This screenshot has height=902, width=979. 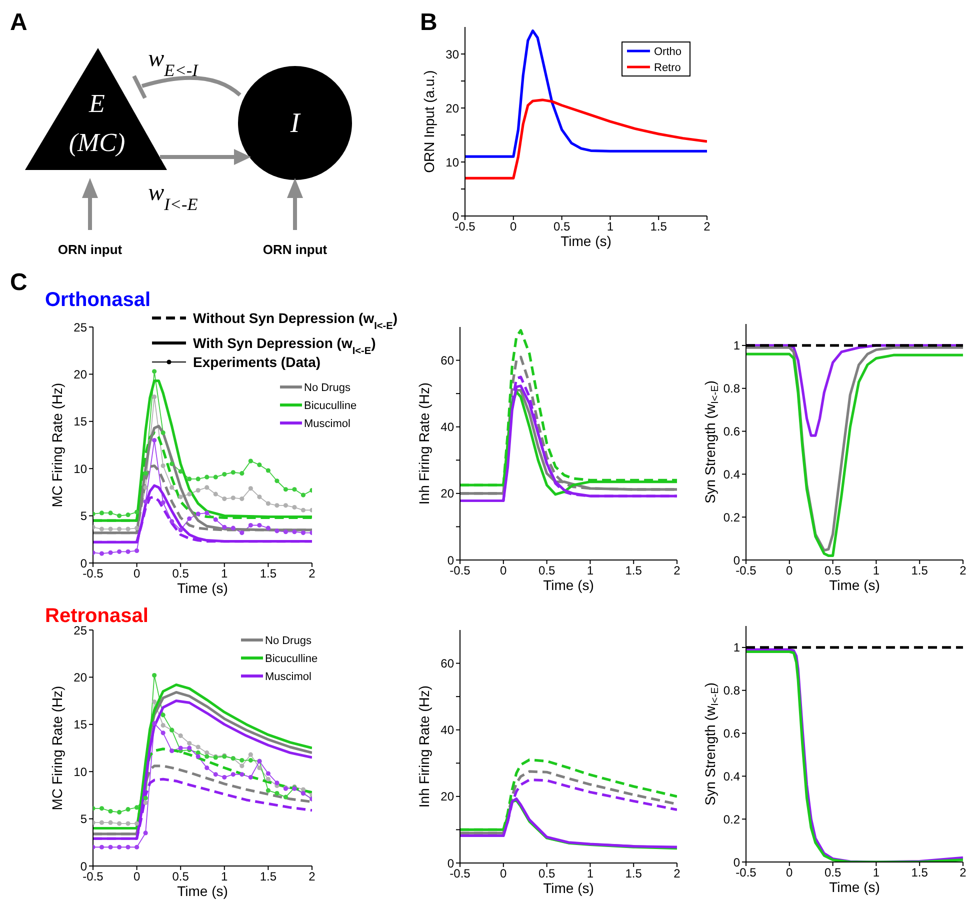 I want to click on y-axis-title: MC Firing Rate (Hz), so click(x=57, y=748).